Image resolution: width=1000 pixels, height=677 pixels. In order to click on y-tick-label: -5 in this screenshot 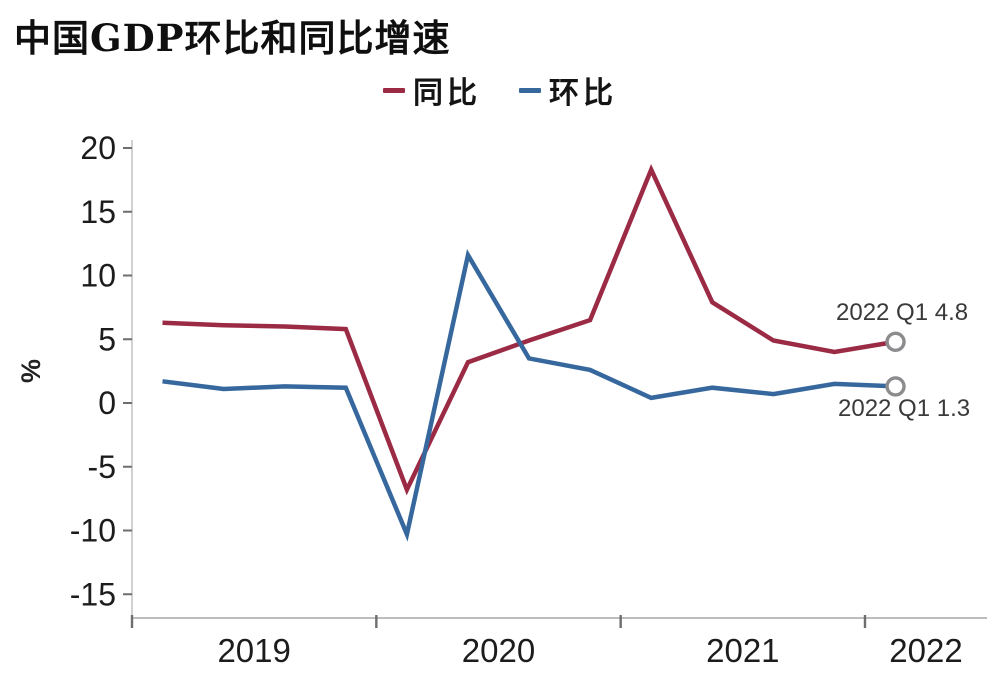, I will do `click(102, 467)`.